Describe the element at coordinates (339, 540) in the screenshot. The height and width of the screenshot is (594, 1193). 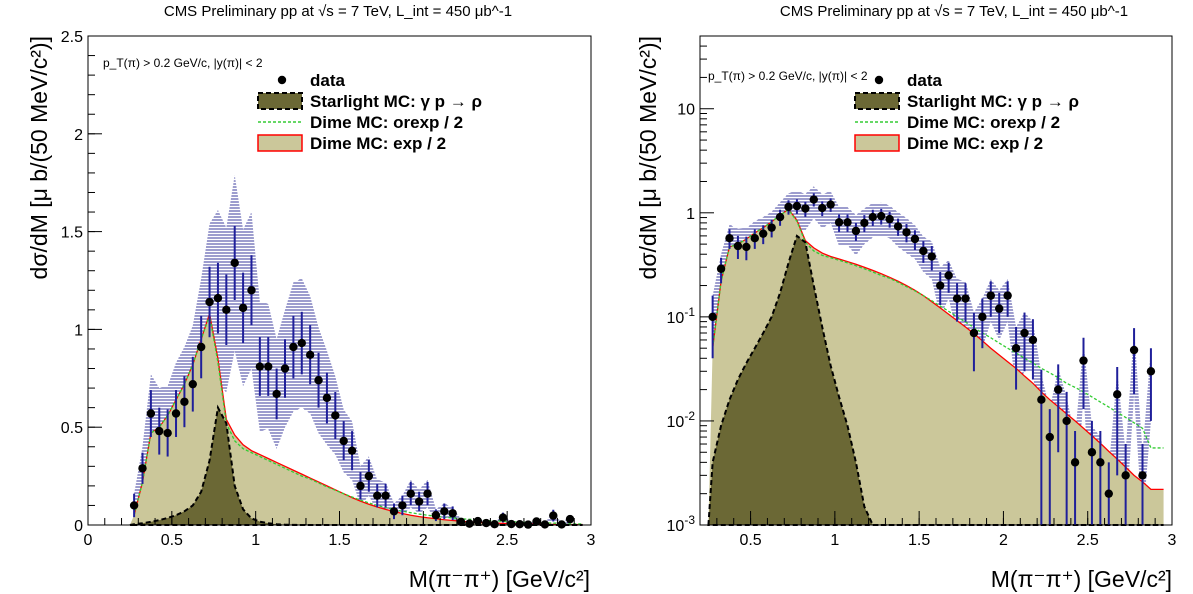
I see `x-tick-label: 1.5` at that location.